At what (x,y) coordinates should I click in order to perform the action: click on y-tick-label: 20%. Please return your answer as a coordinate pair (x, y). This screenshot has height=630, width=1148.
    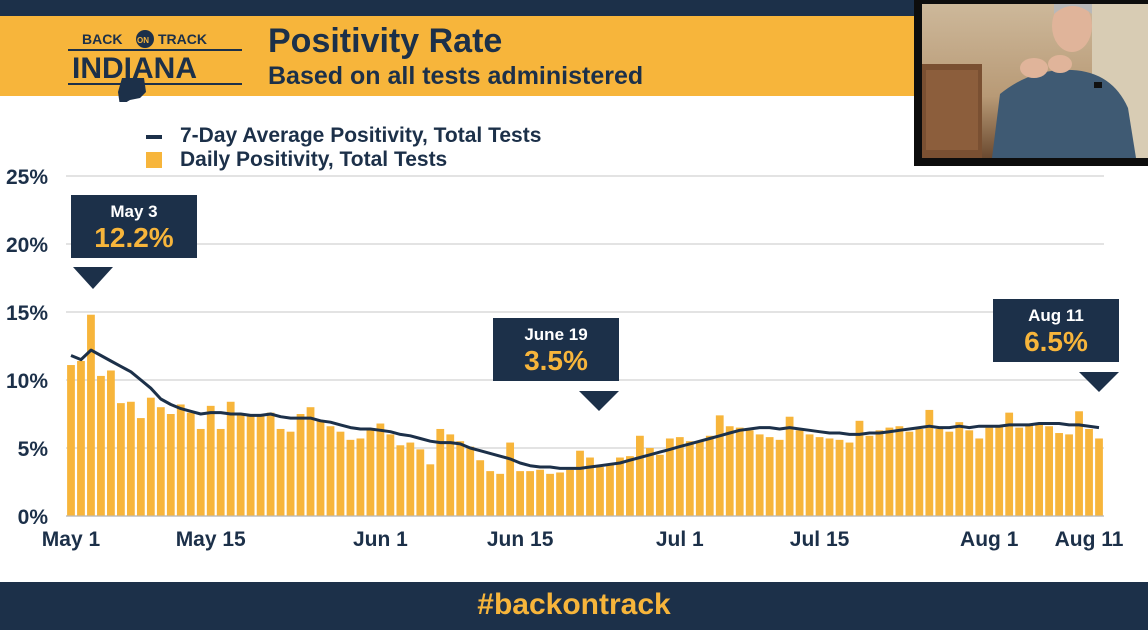
    Looking at the image, I should click on (27, 245).